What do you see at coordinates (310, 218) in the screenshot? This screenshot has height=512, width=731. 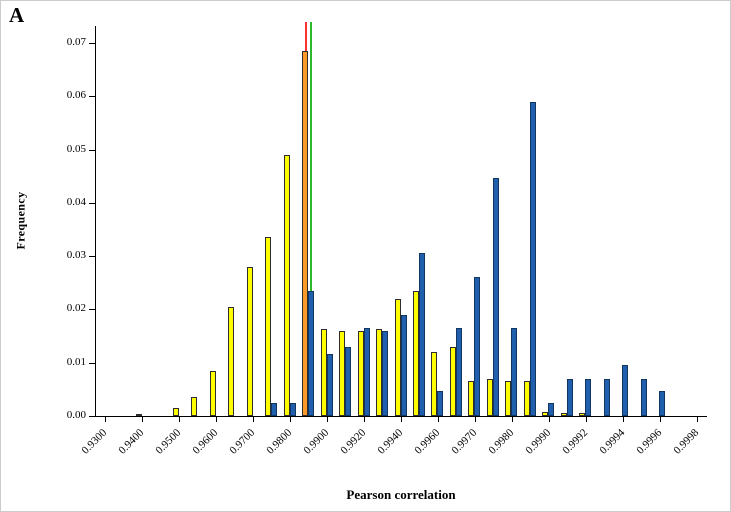 I see `green-reference-line` at bounding box center [310, 218].